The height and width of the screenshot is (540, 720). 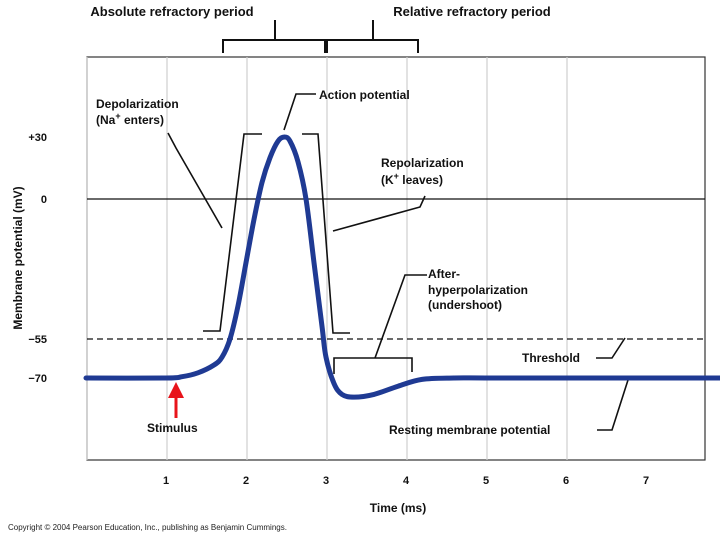 What do you see at coordinates (172, 428) in the screenshot?
I see `stimulus-label: Stimulus` at bounding box center [172, 428].